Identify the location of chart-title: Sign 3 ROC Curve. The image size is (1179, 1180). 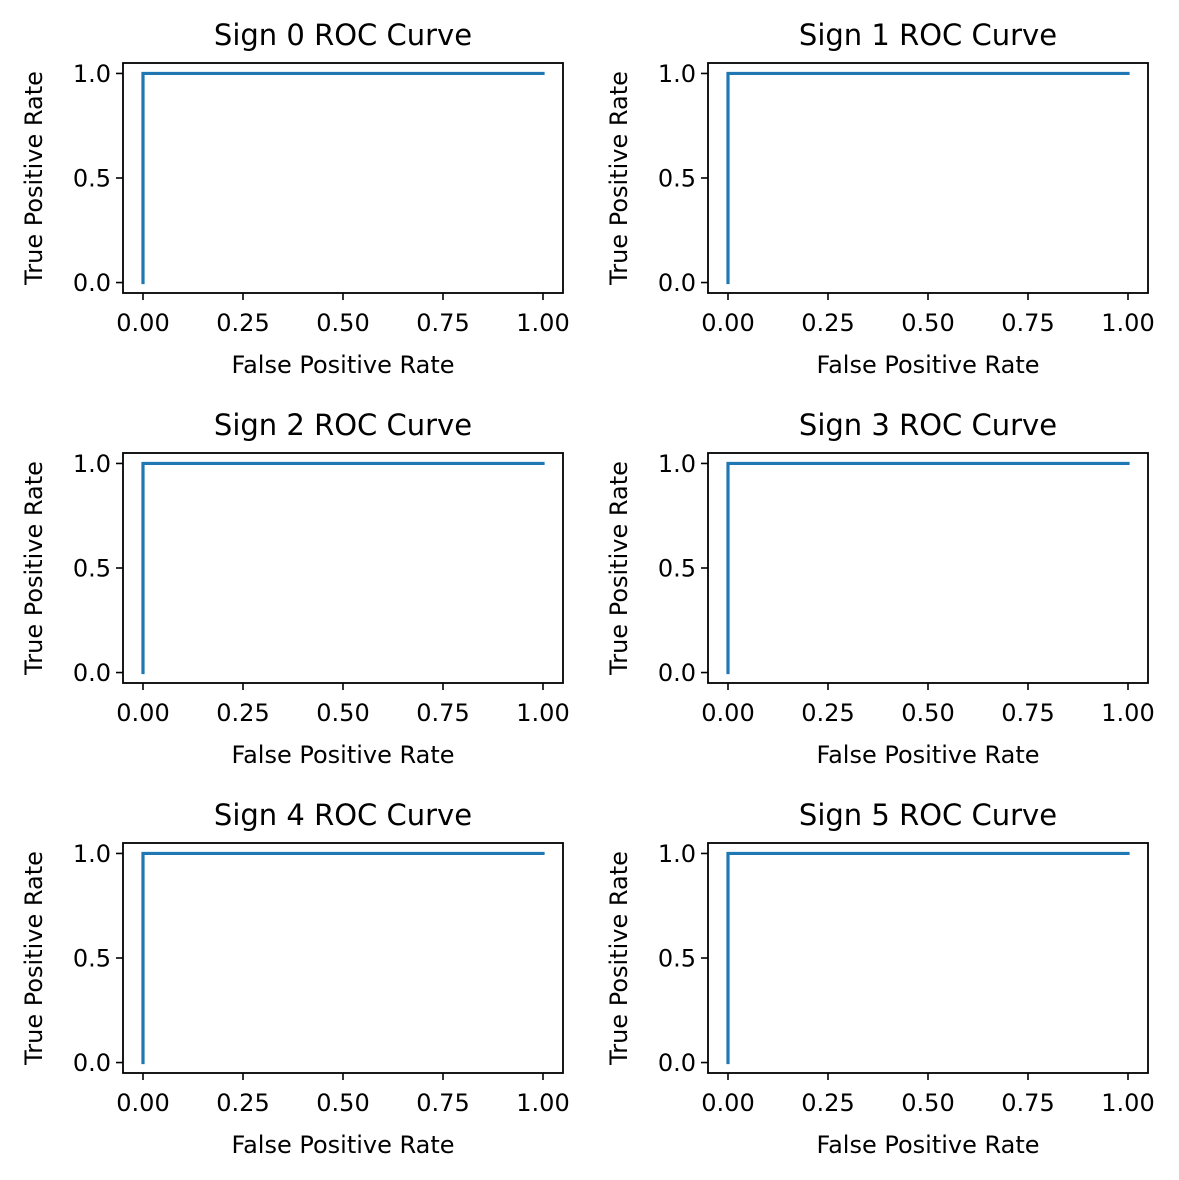
(928, 425).